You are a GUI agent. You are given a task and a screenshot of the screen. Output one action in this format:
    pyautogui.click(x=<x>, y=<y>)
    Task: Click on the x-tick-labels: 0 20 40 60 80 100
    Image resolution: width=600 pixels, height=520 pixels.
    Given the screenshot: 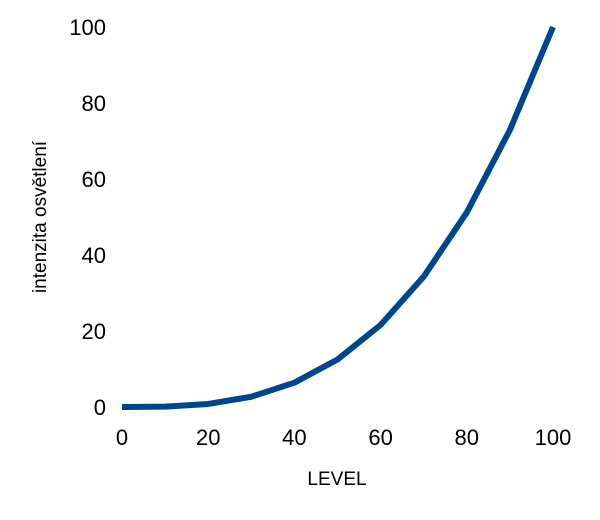 What is the action you would take?
    pyautogui.click(x=343, y=437)
    